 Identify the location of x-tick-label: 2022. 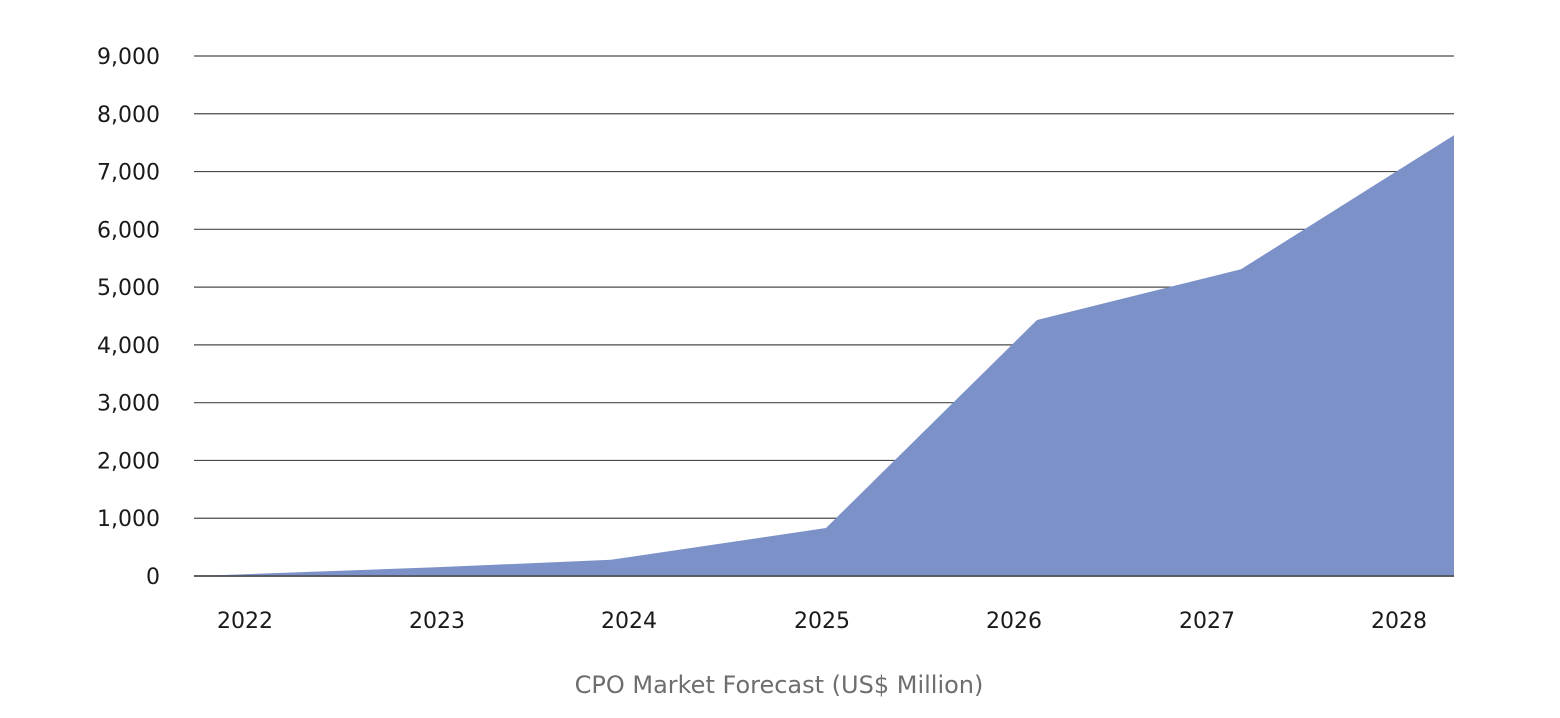
(245, 621).